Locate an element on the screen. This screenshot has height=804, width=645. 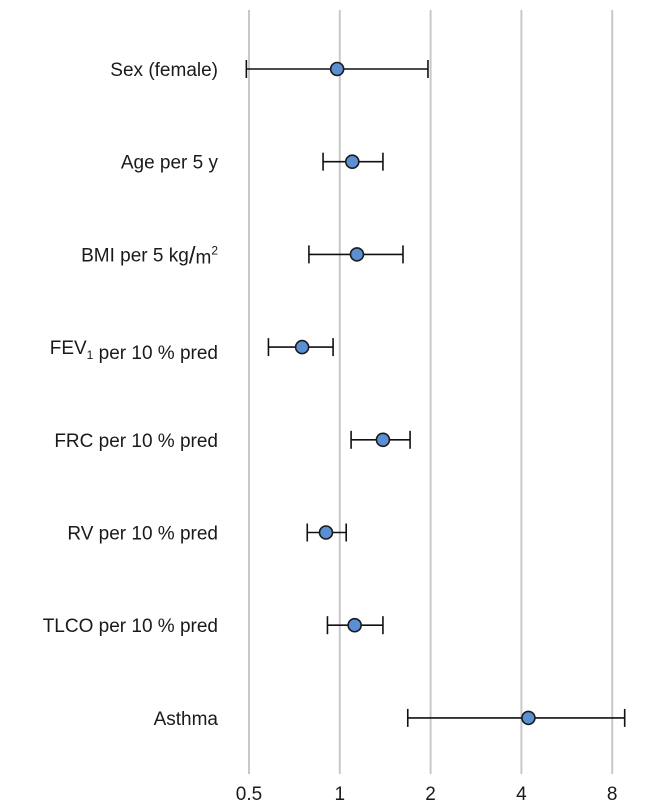
x-axis-ticks: 0.5 1 2 4 8 is located at coordinates (427, 794).